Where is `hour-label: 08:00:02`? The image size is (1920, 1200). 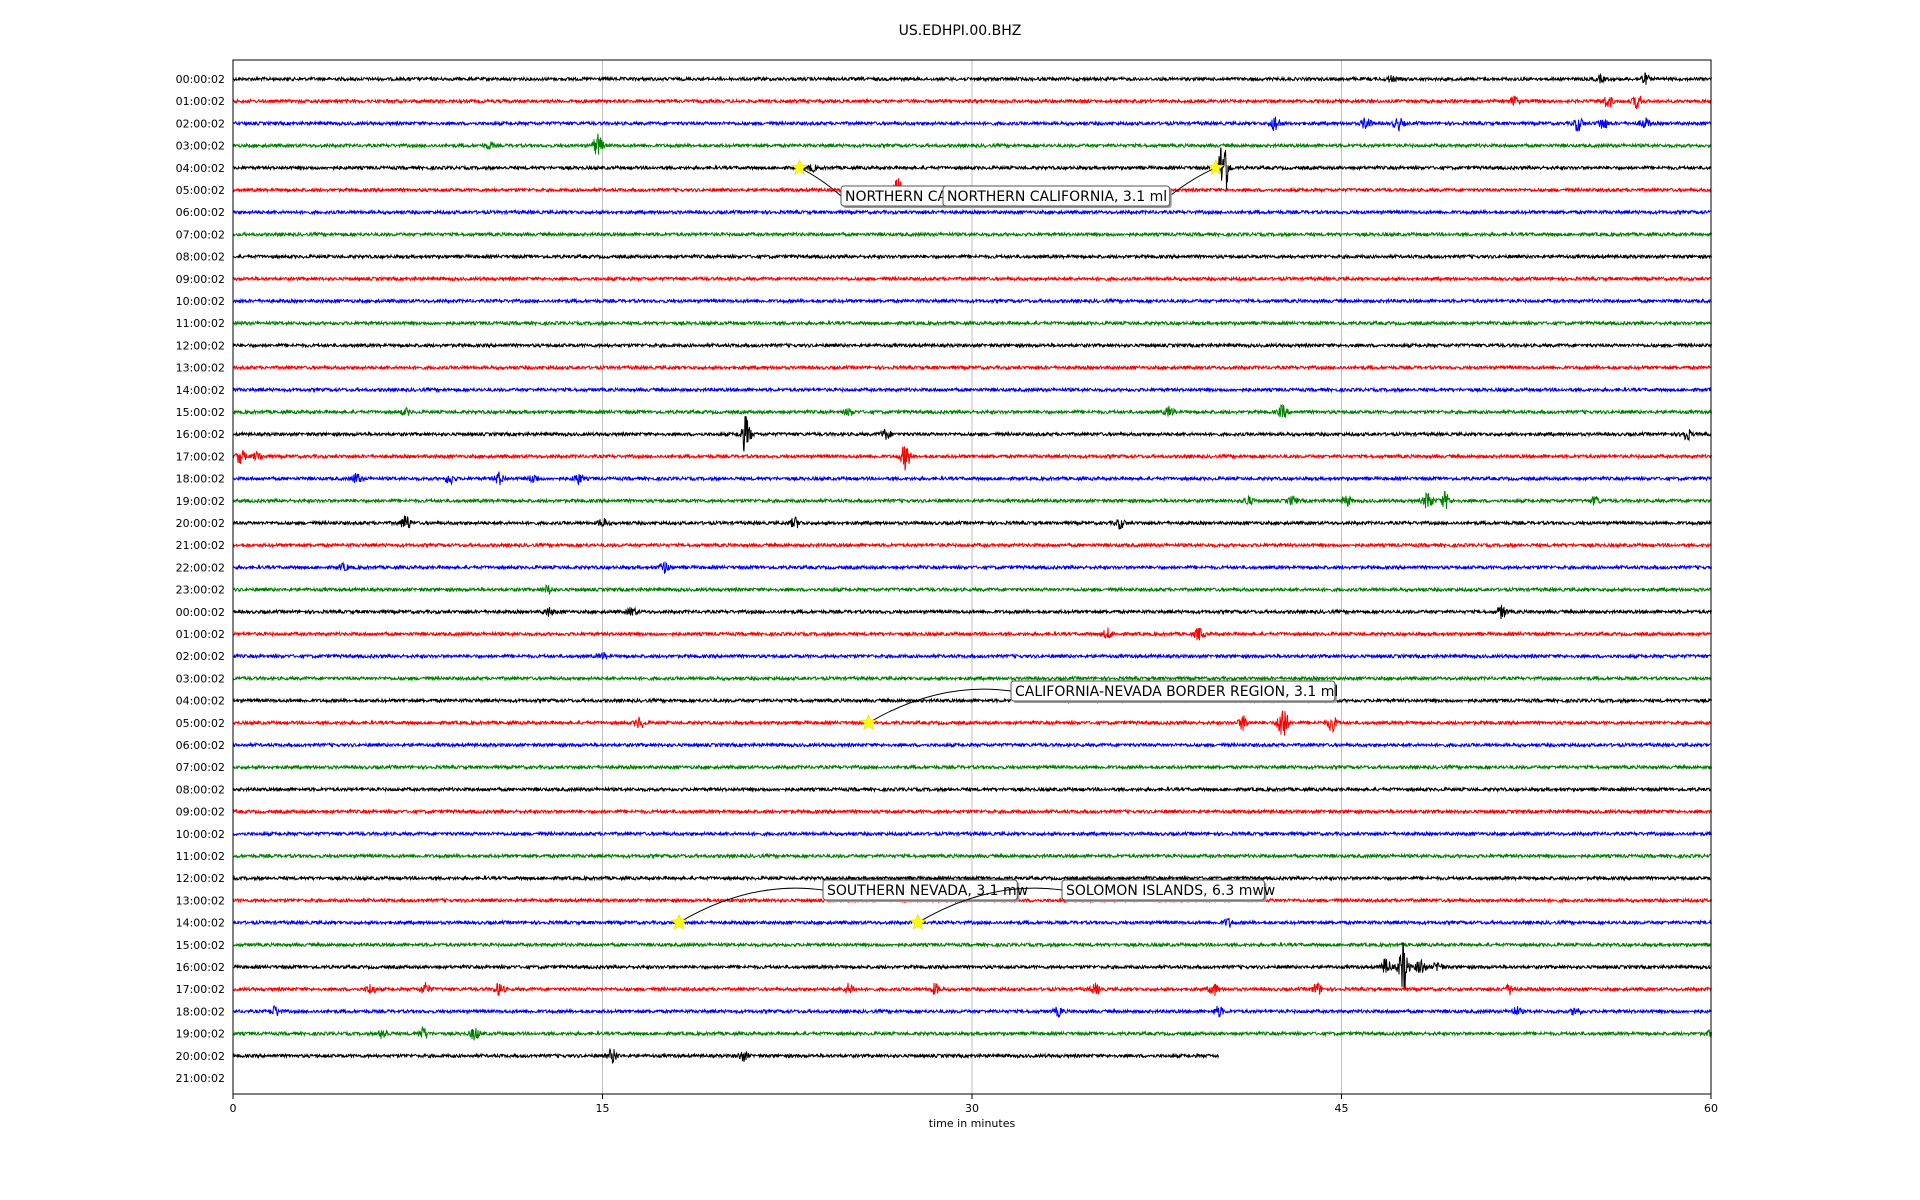
hour-label: 08:00:02 is located at coordinates (200, 789).